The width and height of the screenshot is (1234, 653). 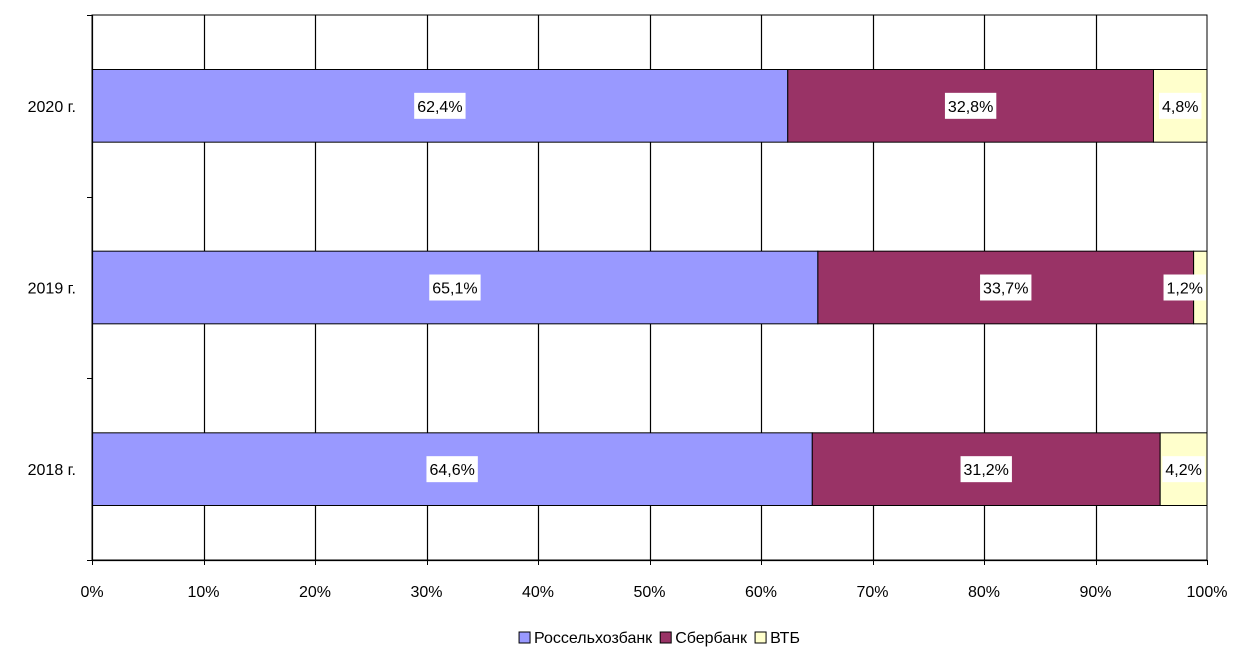 I want to click on x-tick-label: 20%, so click(x=315, y=592).